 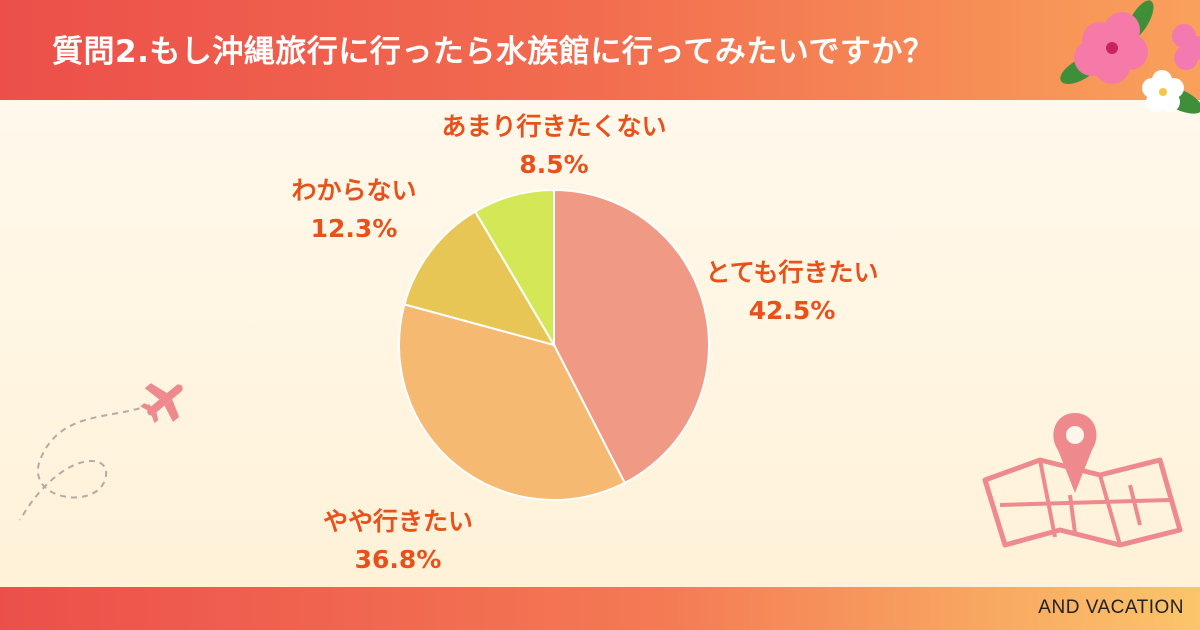 What do you see at coordinates (398, 559) in the screenshot?
I see `slice-value: 36.8%` at bounding box center [398, 559].